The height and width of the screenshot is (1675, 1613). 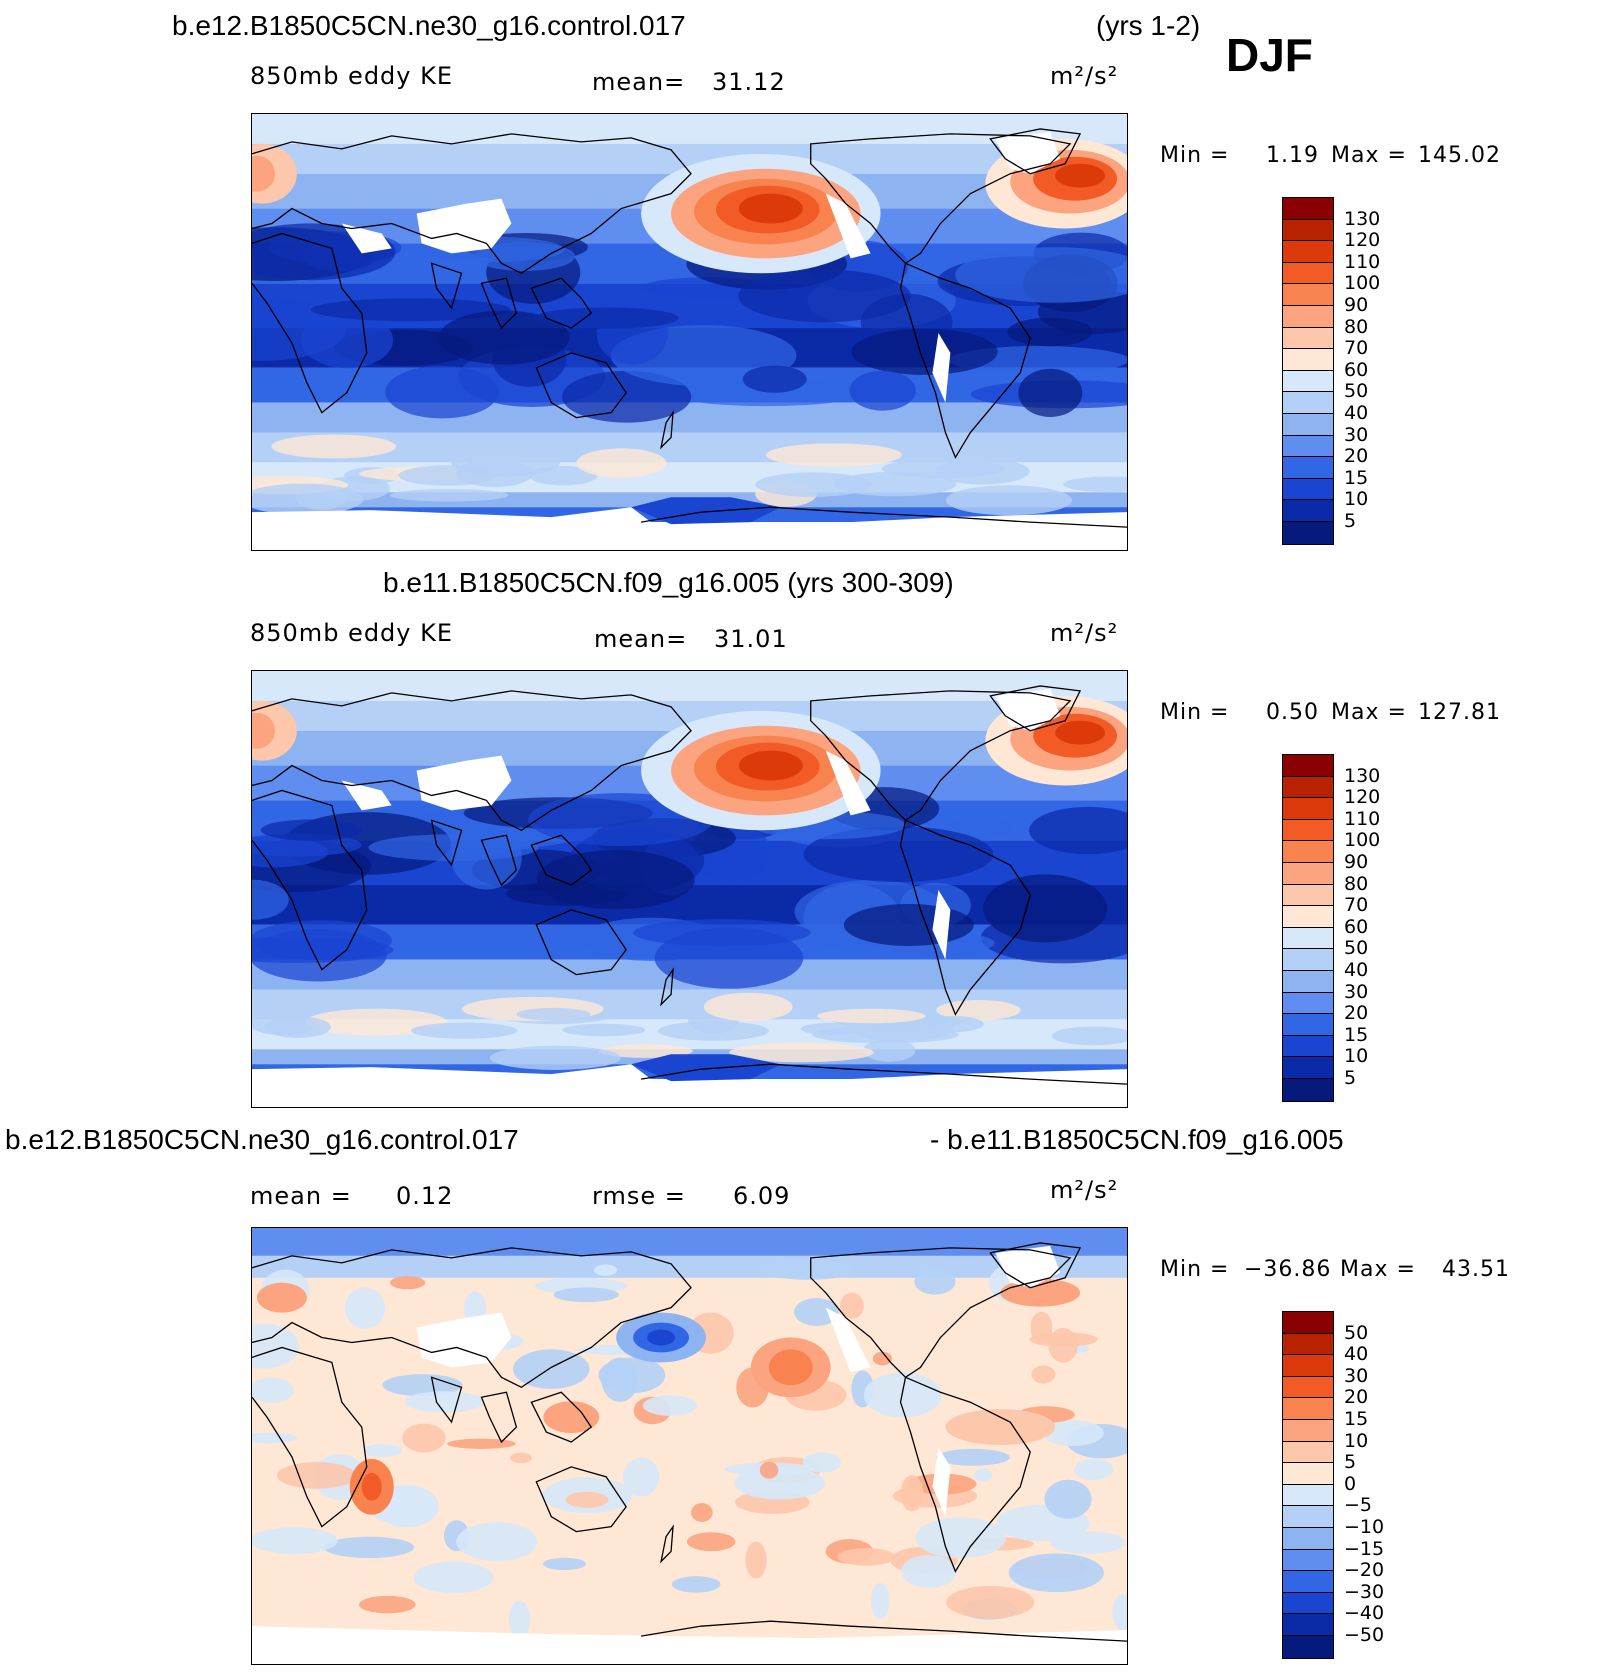 What do you see at coordinates (1356, 926) in the screenshot?
I see `colorbar-tick-label: 60` at bounding box center [1356, 926].